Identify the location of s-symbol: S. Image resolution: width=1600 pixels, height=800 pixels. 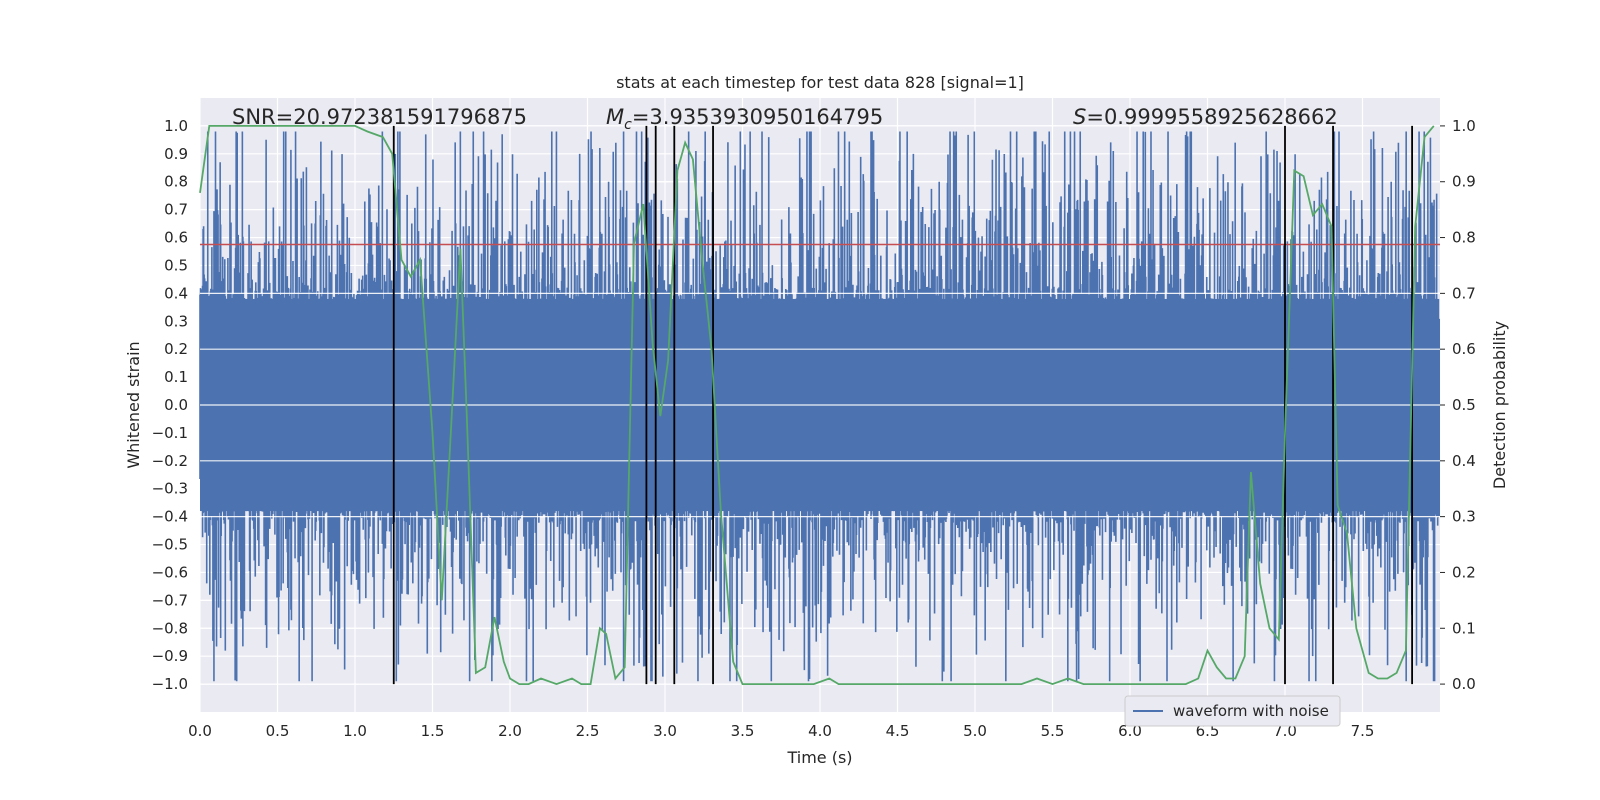
(1079, 117).